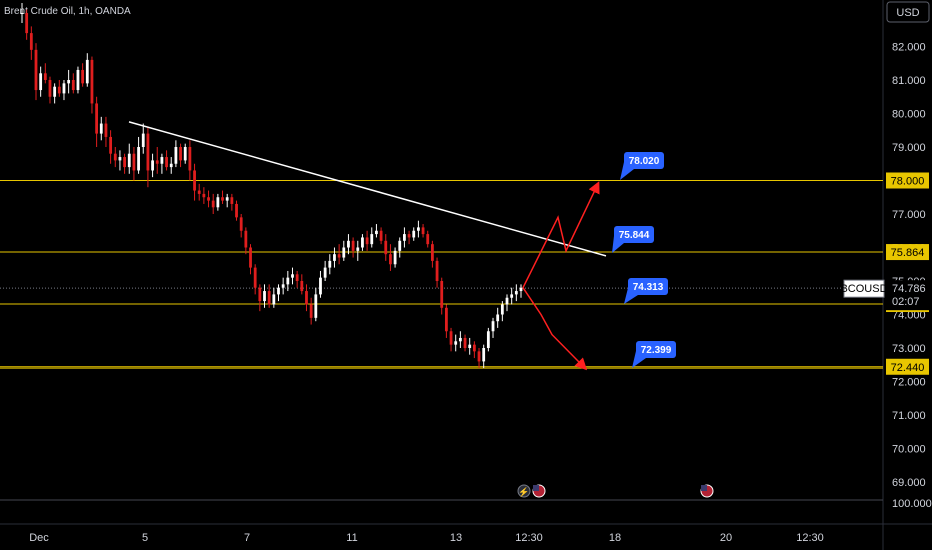  What do you see at coordinates (726, 538) in the screenshot?
I see `time-tick-label: 20` at bounding box center [726, 538].